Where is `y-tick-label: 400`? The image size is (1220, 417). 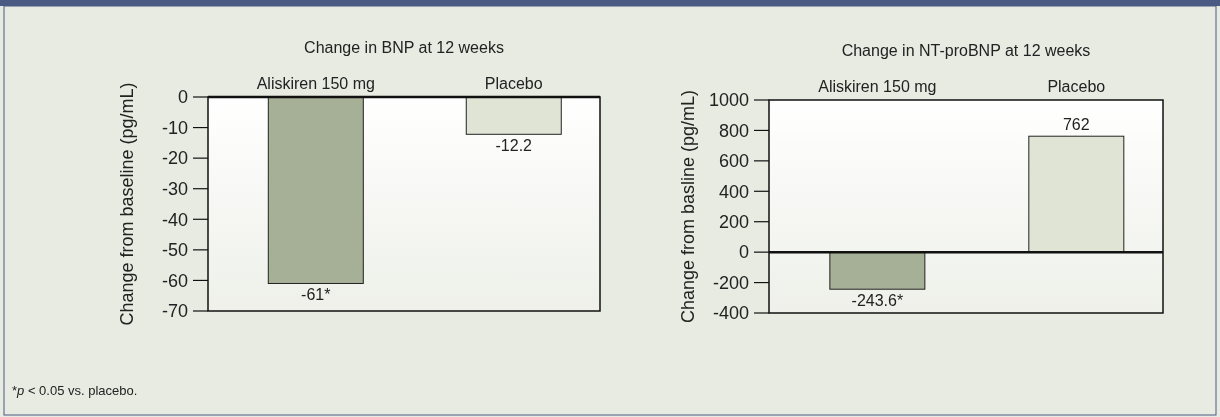
y-tick-label: 400 is located at coordinates (733, 191).